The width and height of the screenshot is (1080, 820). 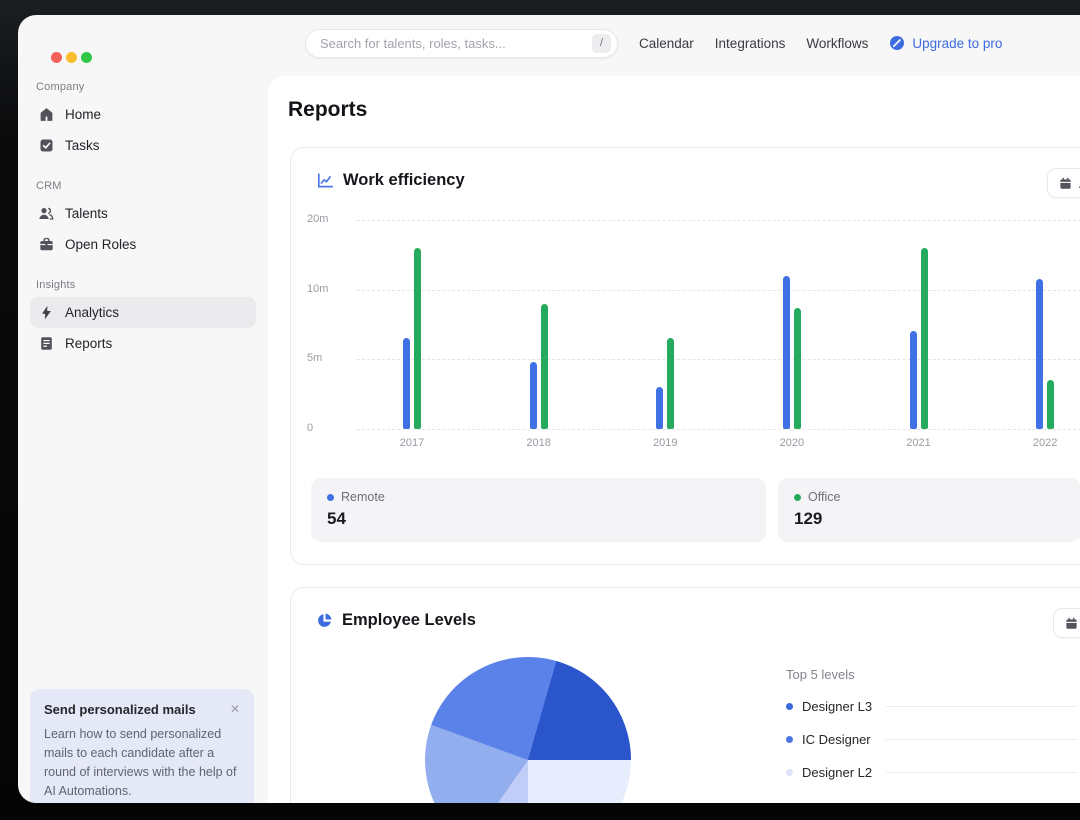 What do you see at coordinates (836, 739) in the screenshot?
I see `legend-label: IC Designer` at bounding box center [836, 739].